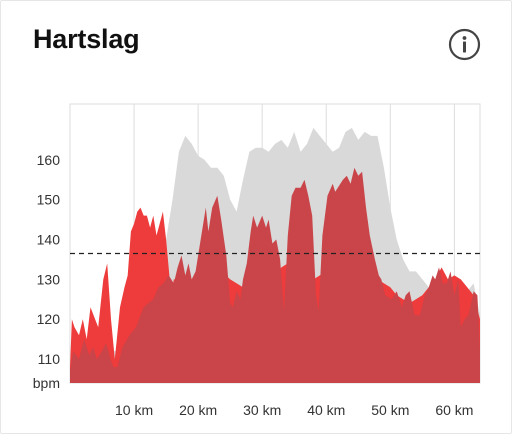 The width and height of the screenshot is (512, 434). I want to click on y-axis: 110 120 130 140 150 160 bpm, so click(46, 271).